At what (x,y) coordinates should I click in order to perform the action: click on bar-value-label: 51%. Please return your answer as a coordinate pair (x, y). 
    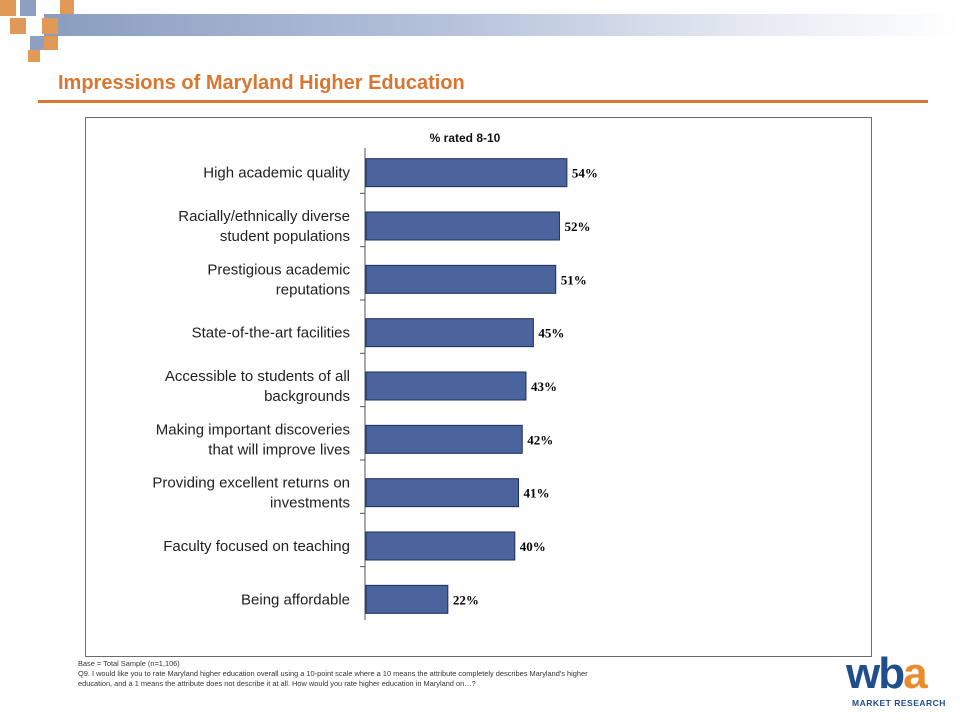
    Looking at the image, I should click on (574, 279).